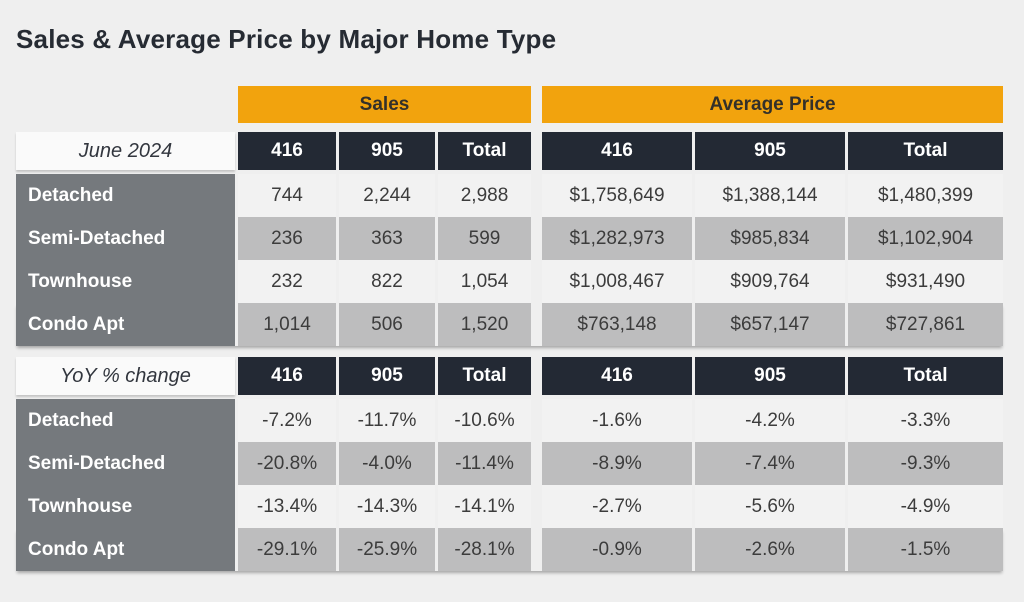 Image resolution: width=1024 pixels, height=602 pixels. I want to click on cell-detached-price-total: $1,480,399, so click(925, 195).